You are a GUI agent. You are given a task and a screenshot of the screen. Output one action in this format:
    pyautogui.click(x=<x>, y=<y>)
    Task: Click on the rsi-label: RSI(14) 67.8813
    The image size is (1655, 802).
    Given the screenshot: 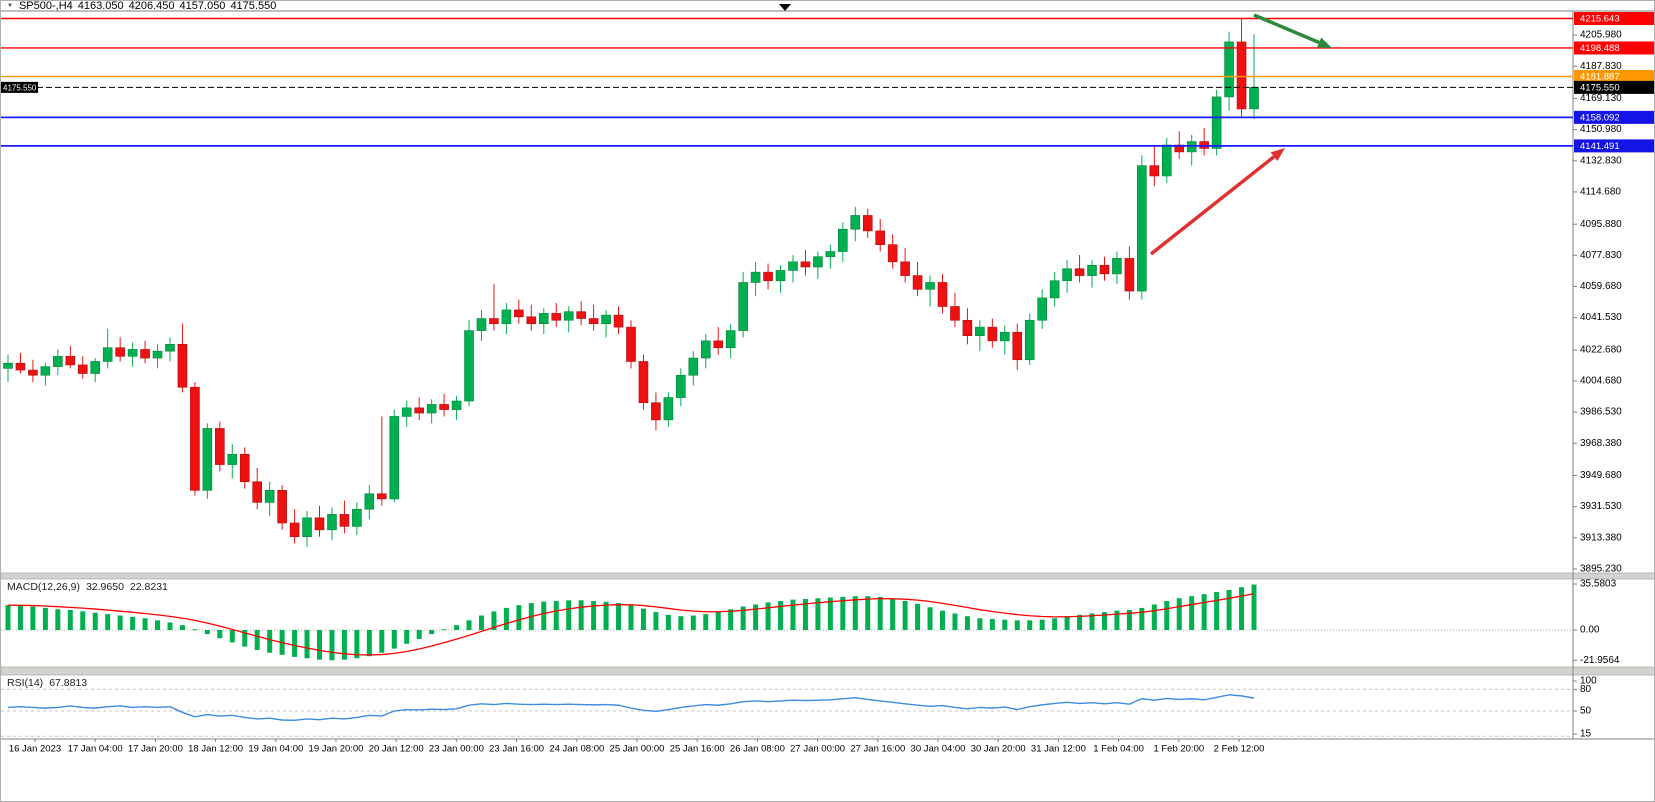 What is the action you would take?
    pyautogui.click(x=47, y=683)
    